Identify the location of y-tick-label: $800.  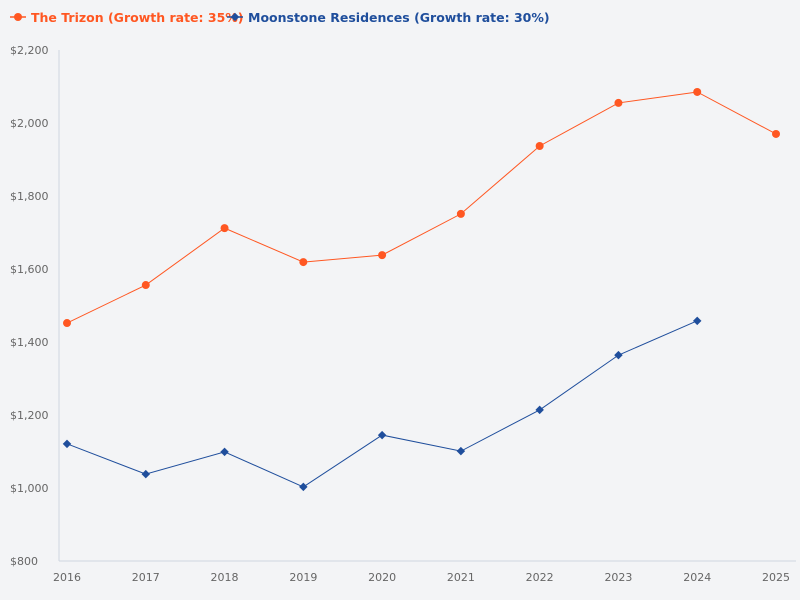
(24, 561).